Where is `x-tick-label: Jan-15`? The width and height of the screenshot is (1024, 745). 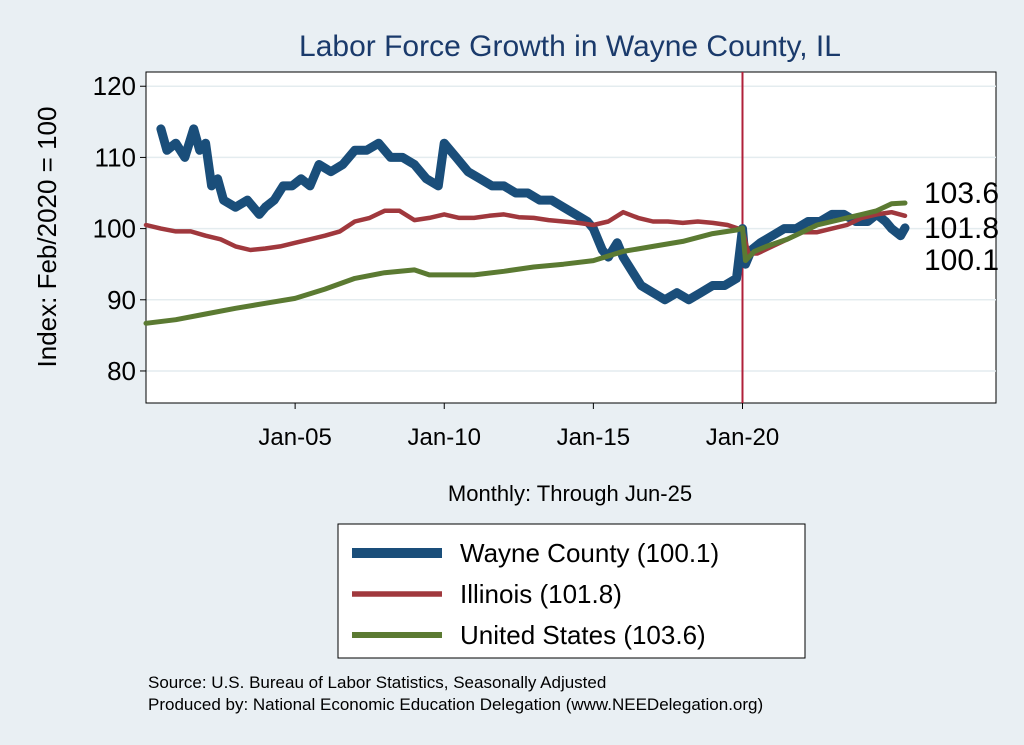
x-tick-label: Jan-15 is located at coordinates (593, 437).